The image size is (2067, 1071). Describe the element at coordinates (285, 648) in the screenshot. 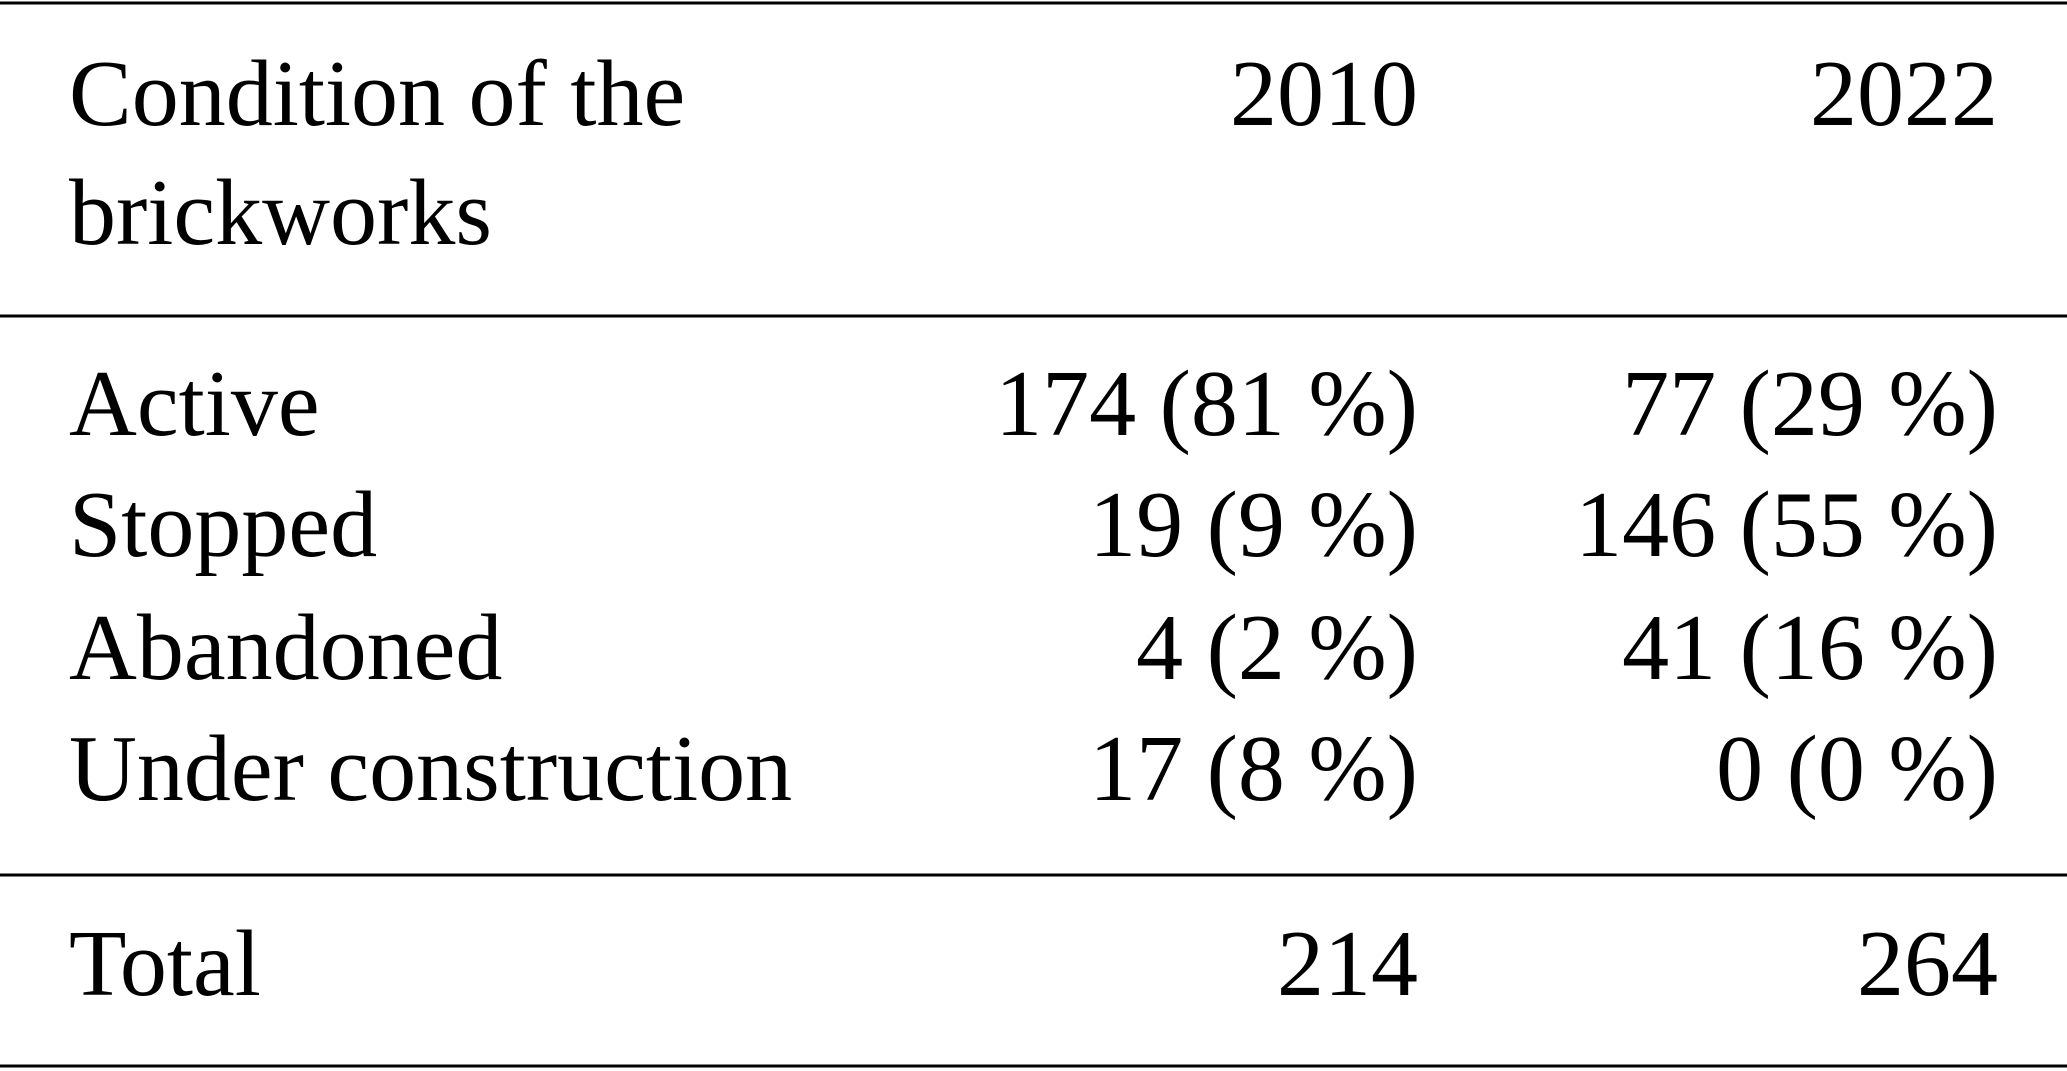

I see `cell: Abandoned` at that location.